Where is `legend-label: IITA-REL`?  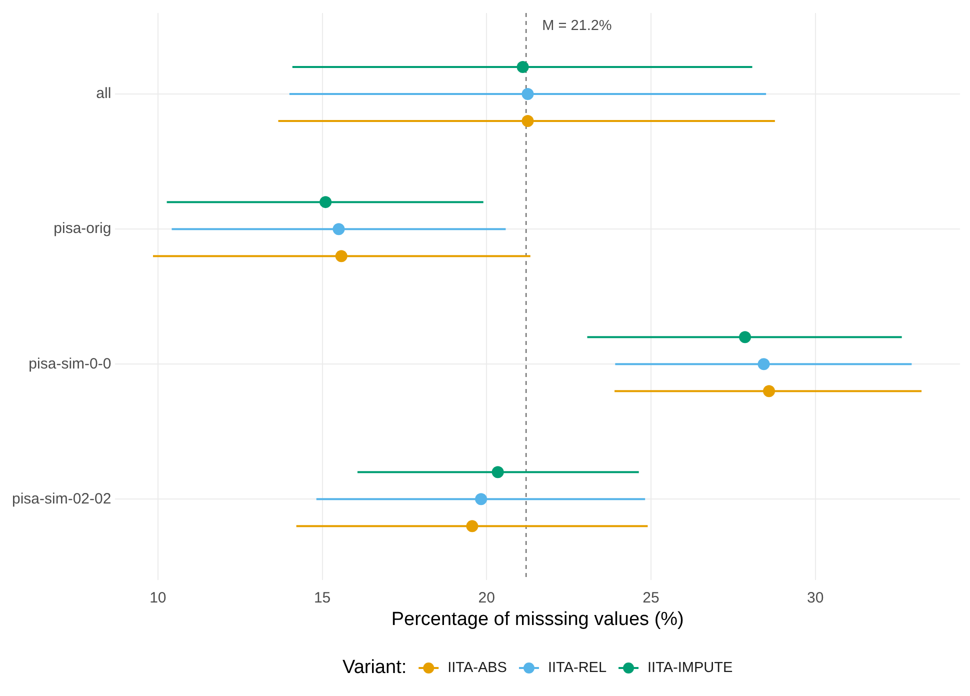 legend-label: IITA-REL is located at coordinates (577, 668).